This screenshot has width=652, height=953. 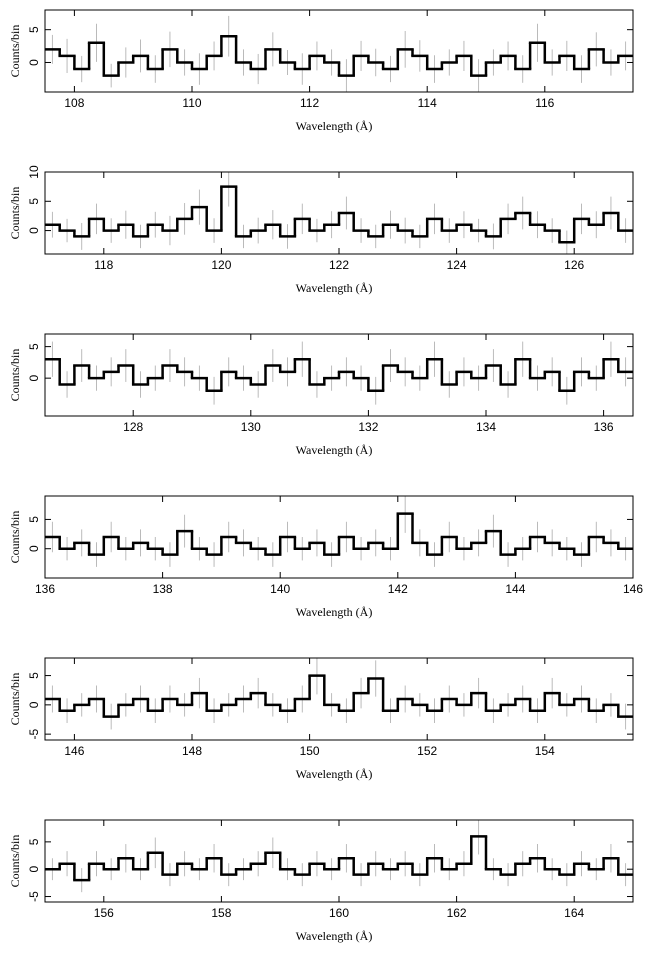 What do you see at coordinates (103, 265) in the screenshot?
I see `x-tick-label: 118` at bounding box center [103, 265].